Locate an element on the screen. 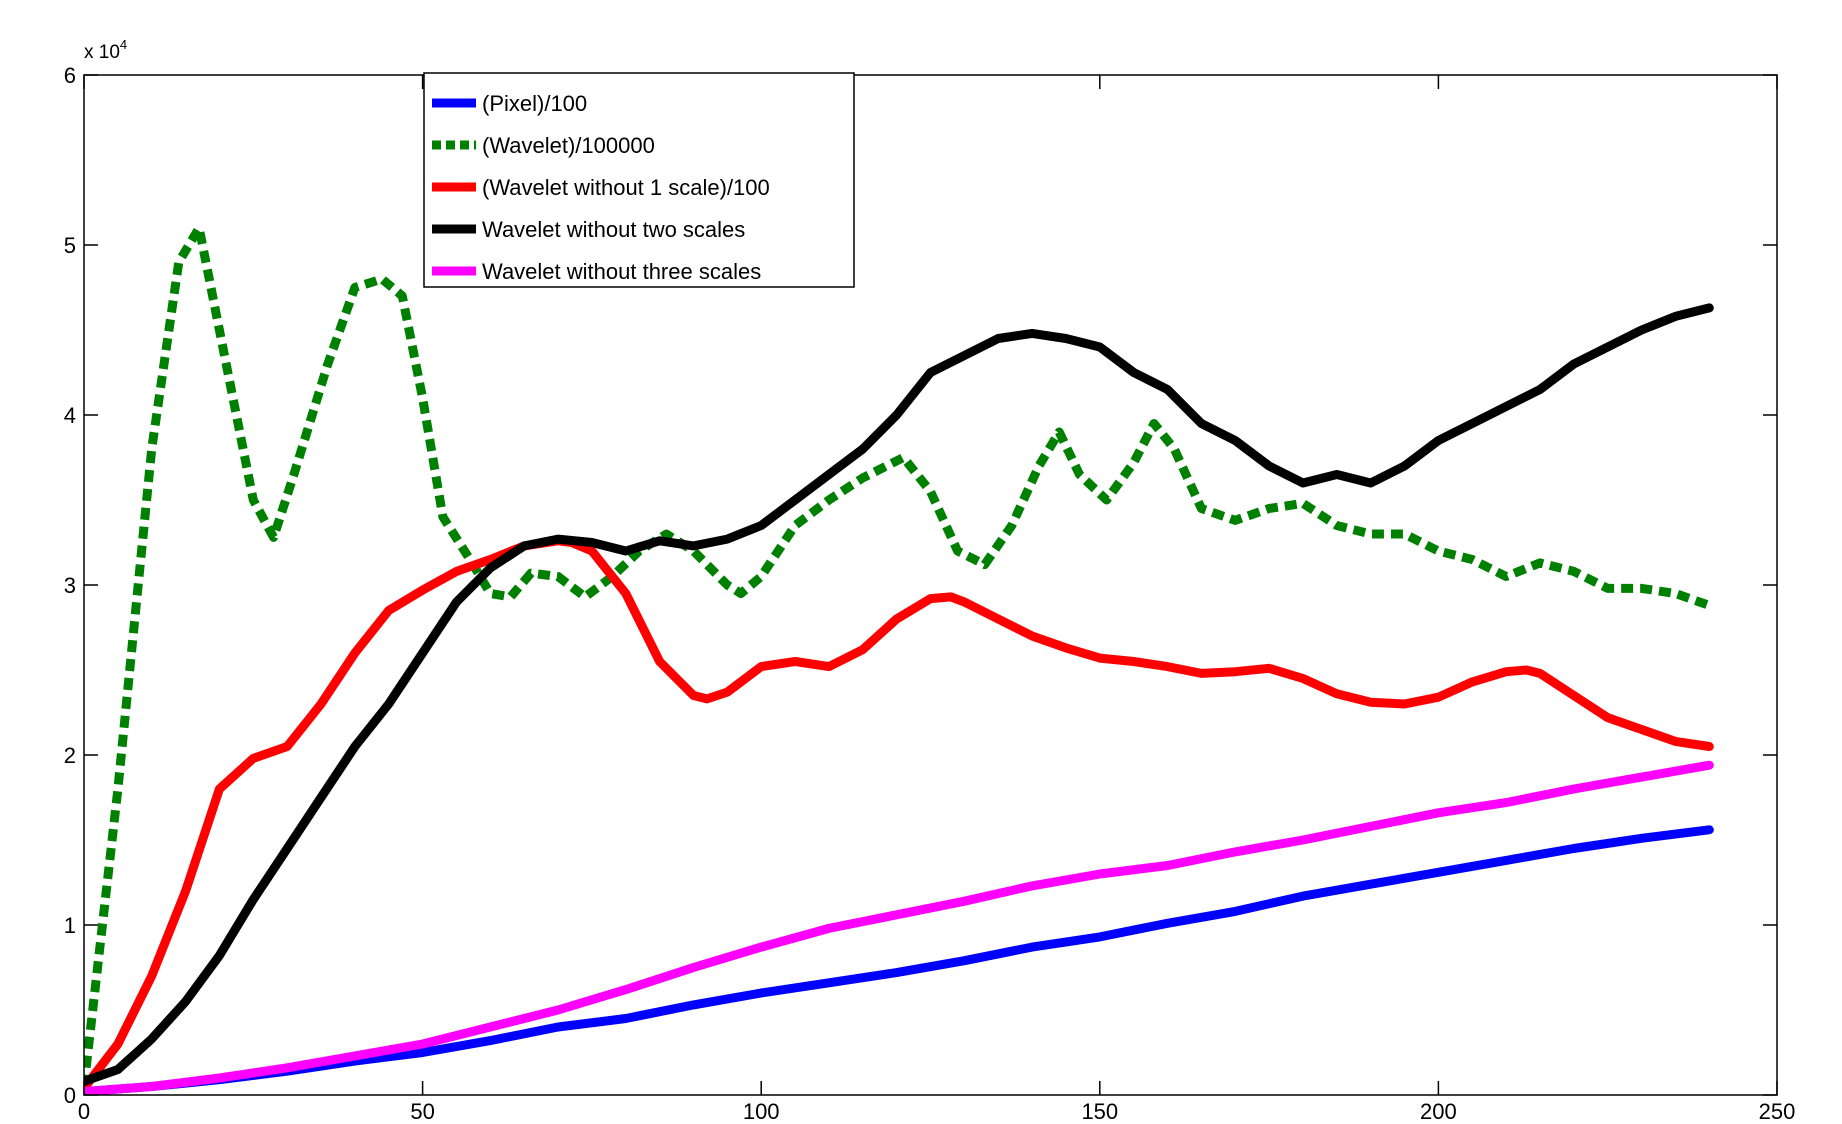 The image size is (1842, 1124). y-exponent-label: x 104 is located at coordinates (105, 50).